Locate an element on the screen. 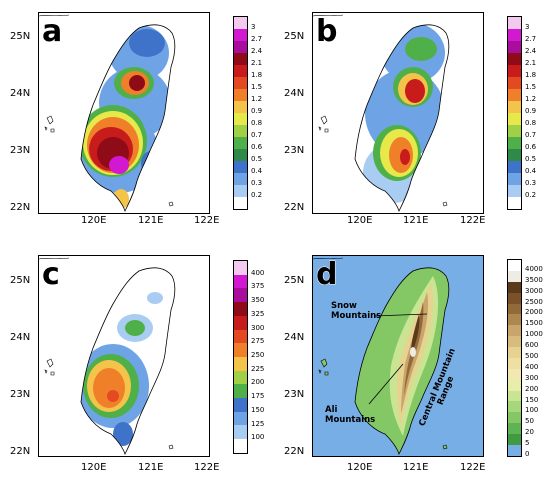 The width and height of the screenshot is (550, 486). colorbar-label: 2.4 is located at coordinates (531, 51).